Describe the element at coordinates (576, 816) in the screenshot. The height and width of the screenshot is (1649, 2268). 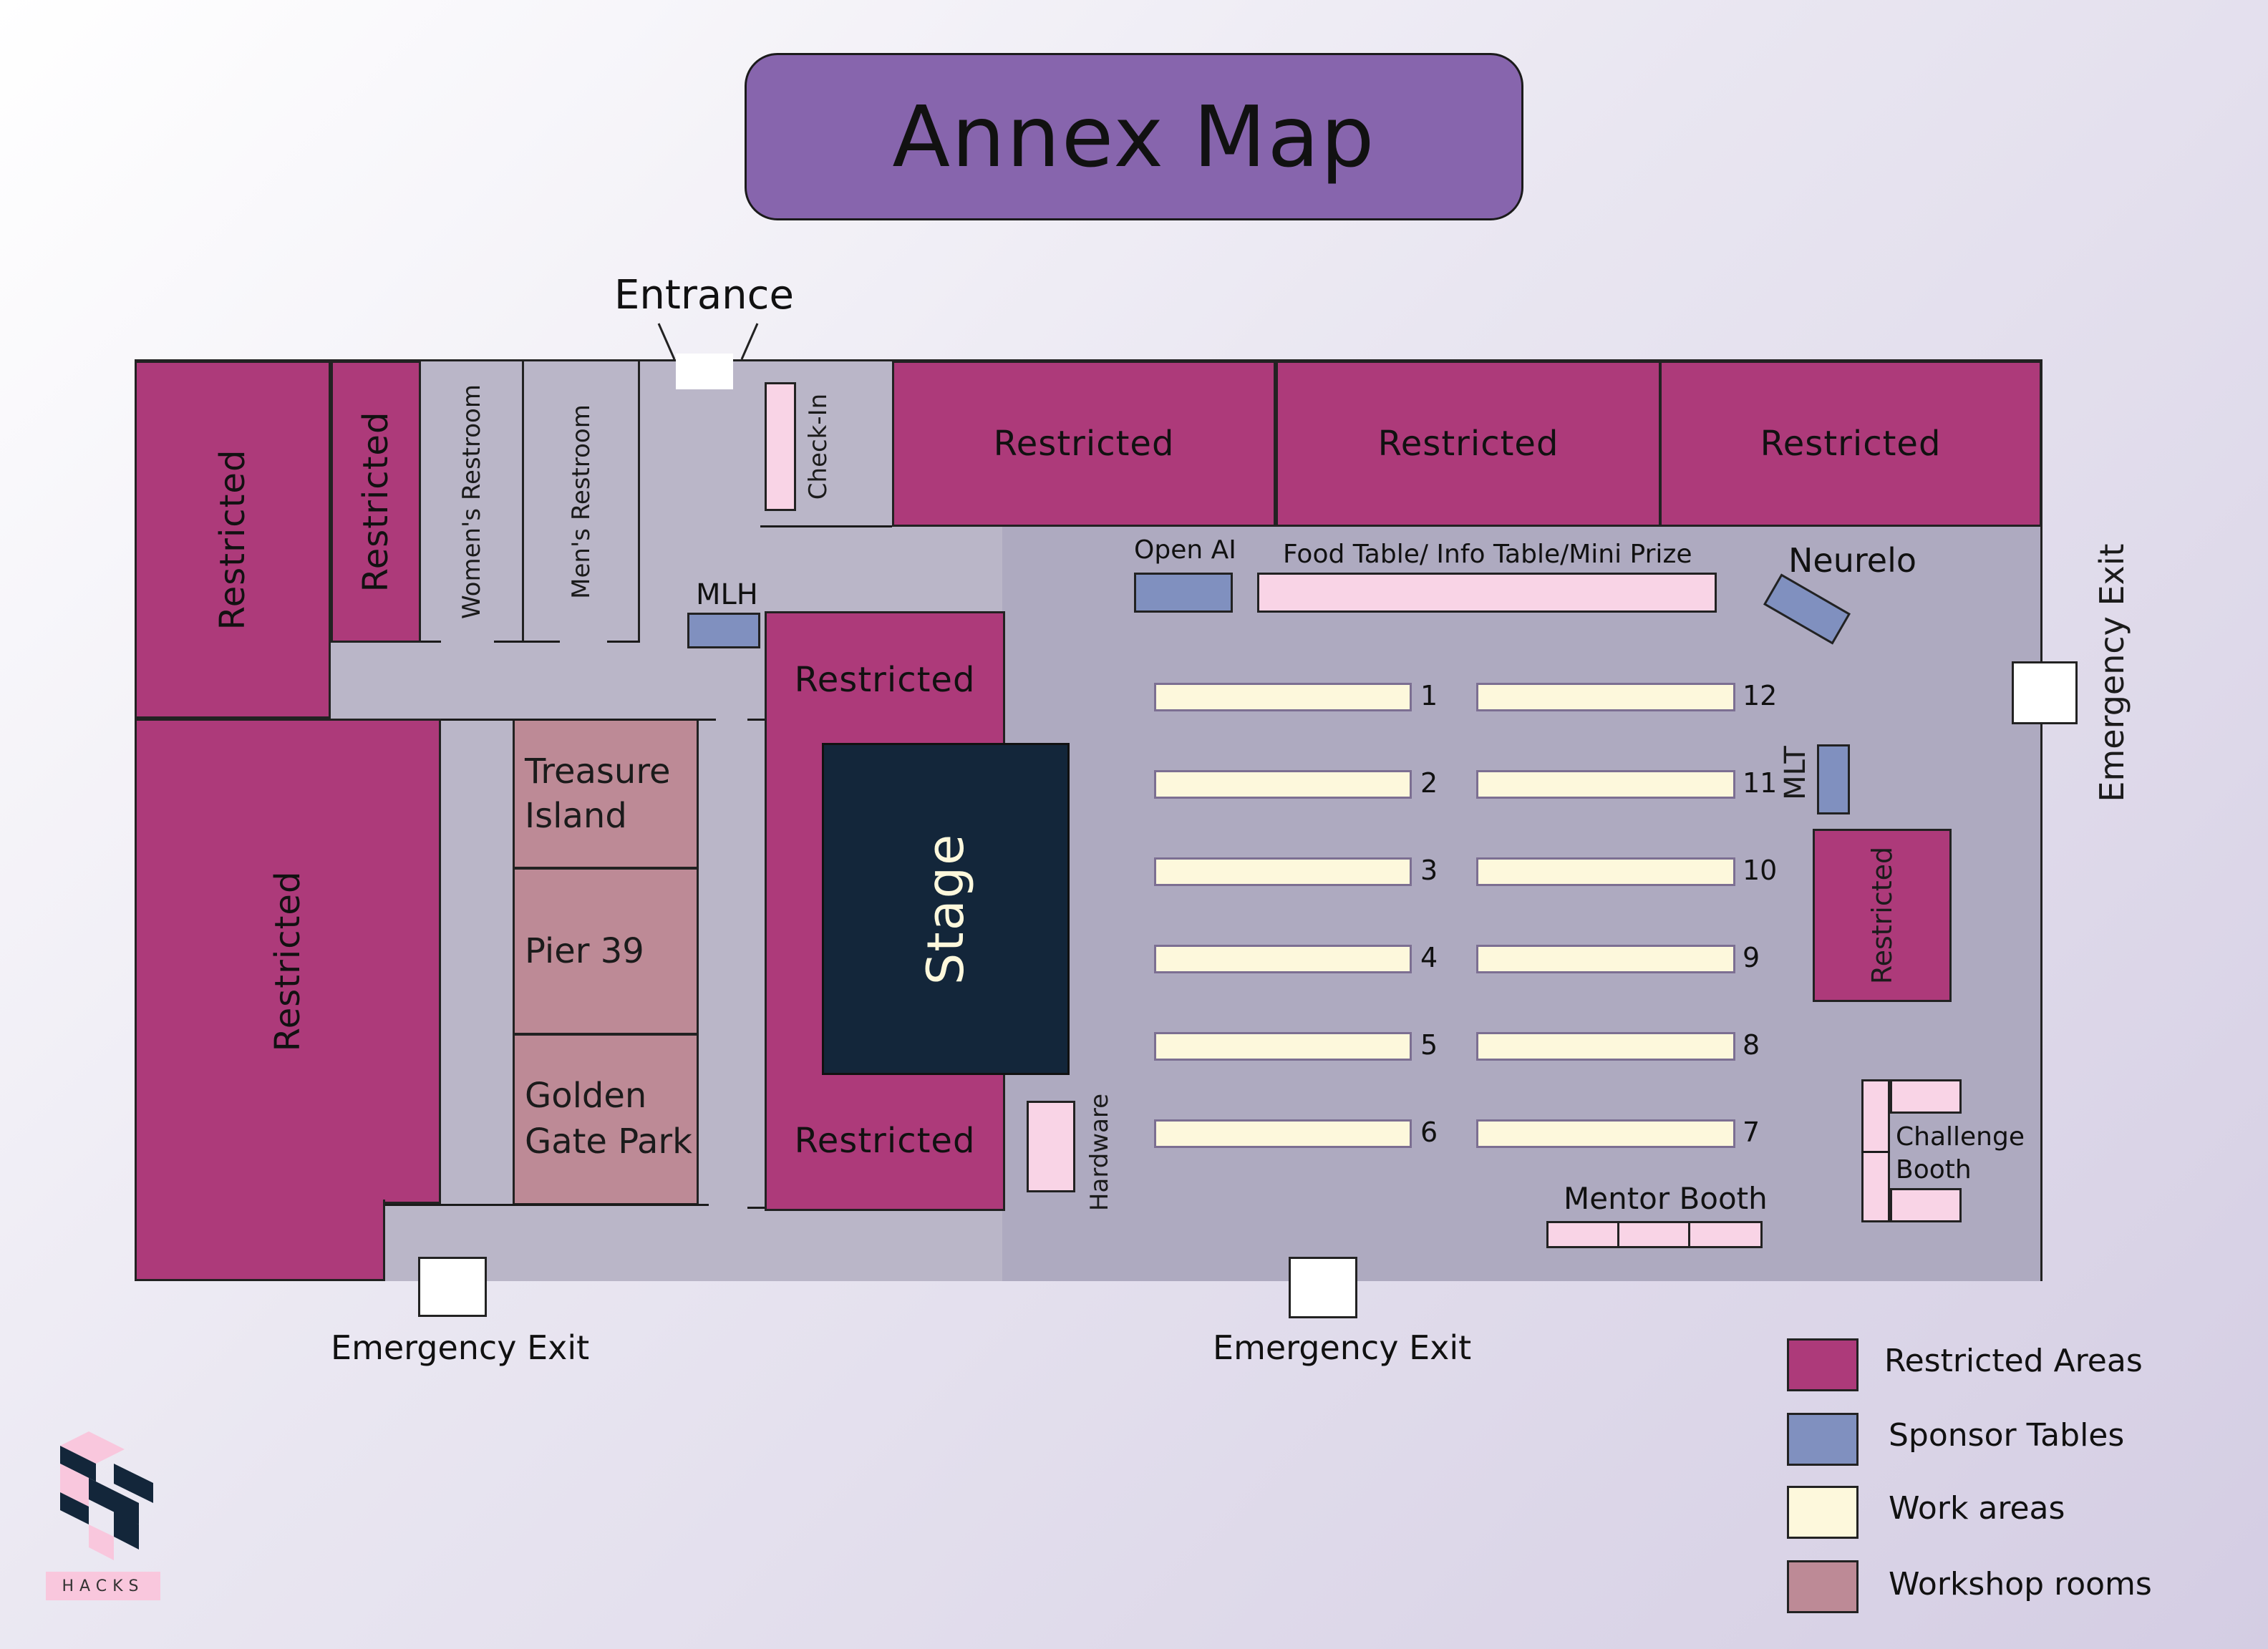
I see `room-label-line2: Island` at that location.